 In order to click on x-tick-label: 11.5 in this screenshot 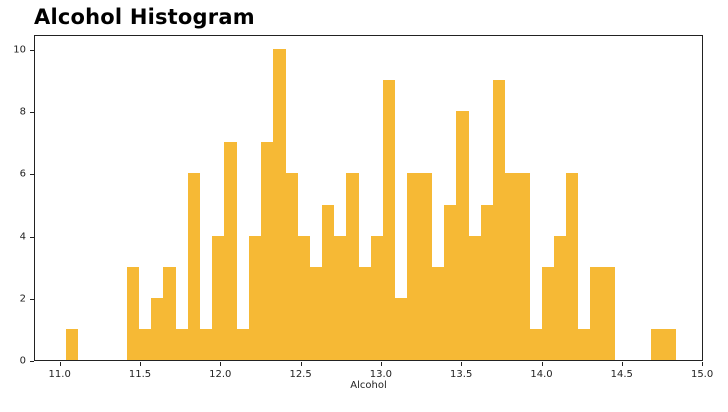, I will do `click(140, 374)`.